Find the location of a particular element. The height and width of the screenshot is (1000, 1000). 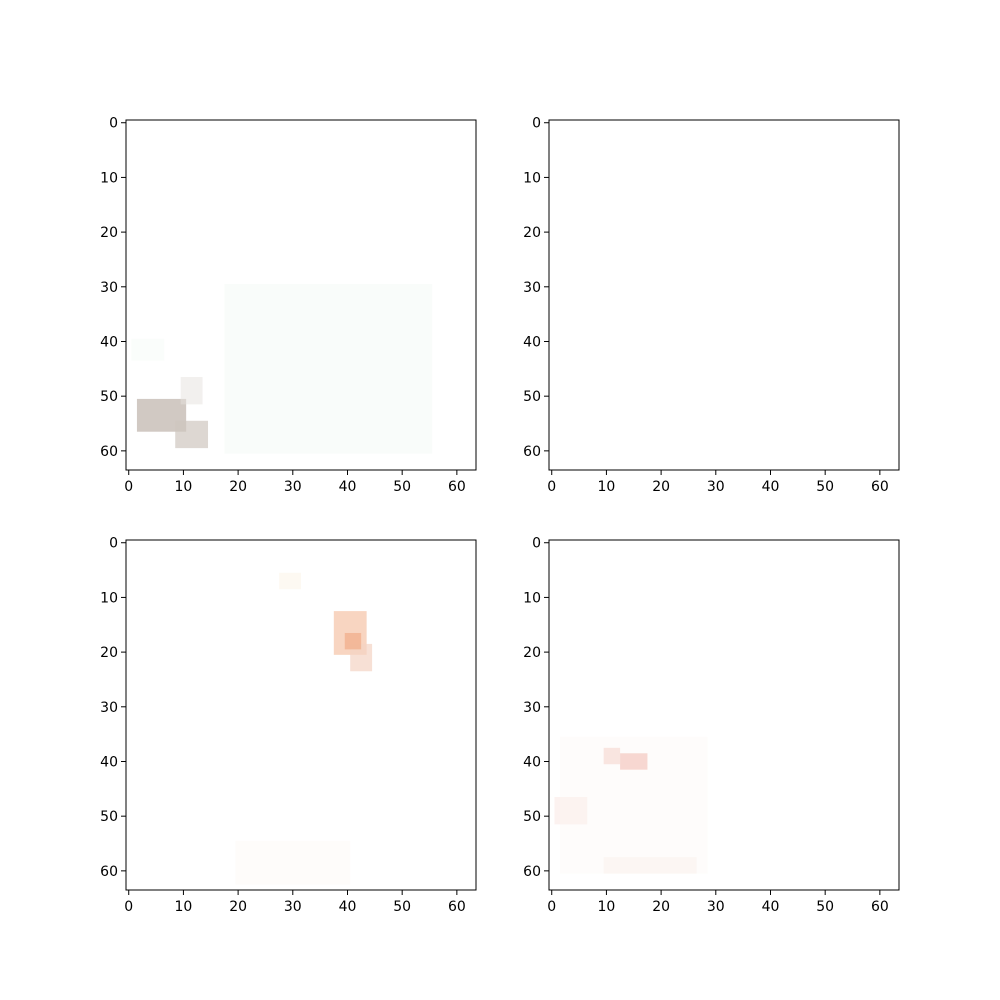

subplot-bottom-right: 0 10 20 30 40 50 60 0 10 20 30 40 50 60 is located at coordinates (711, 725).